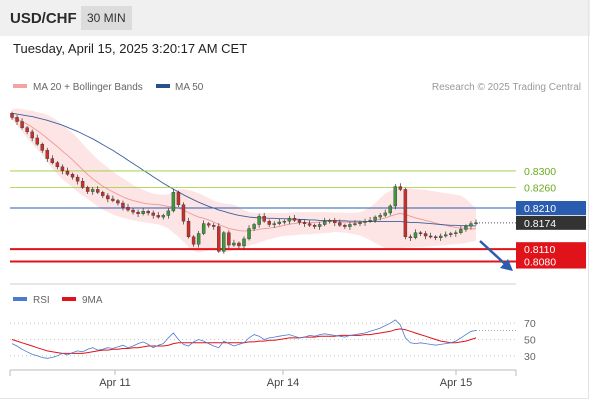  Describe the element at coordinates (69, 299) in the screenshot. I see `rsi-ma-legend-swatch` at that location.